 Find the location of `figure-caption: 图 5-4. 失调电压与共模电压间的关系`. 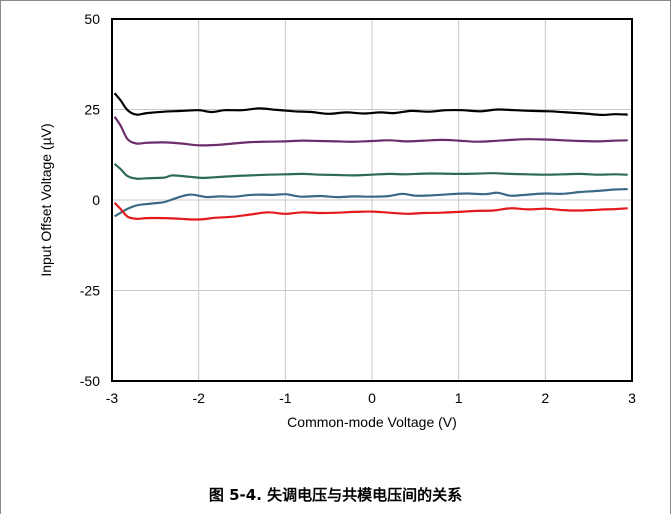

figure-caption: 图 5-4. 失调电压与共模电压间的关系 is located at coordinates (335, 495).